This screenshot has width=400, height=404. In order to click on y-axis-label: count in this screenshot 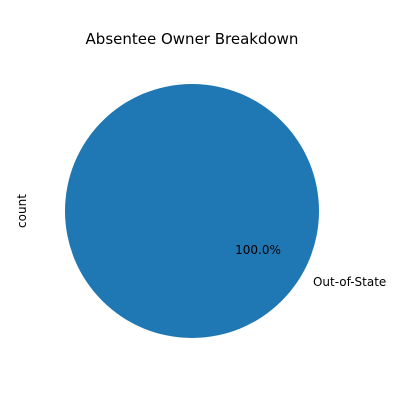, I will do `click(22, 211)`.